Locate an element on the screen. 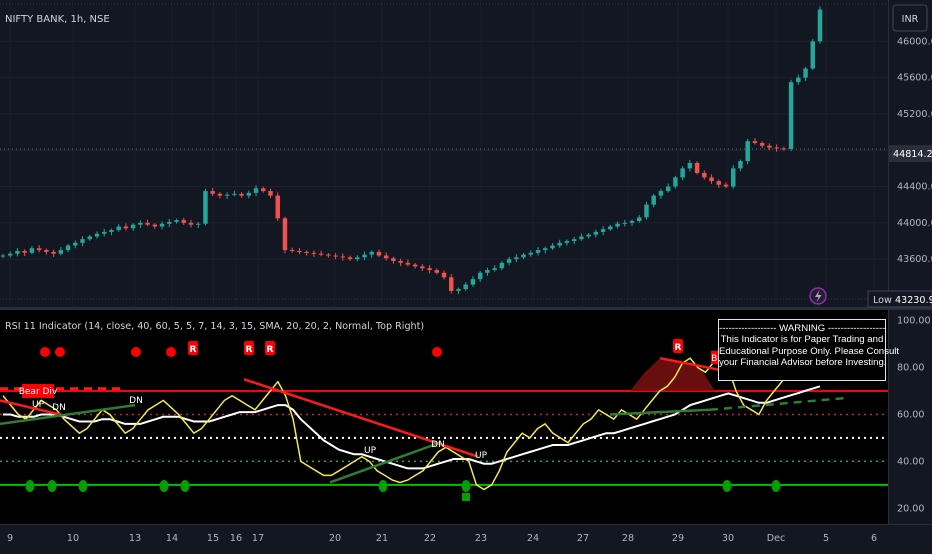  price-tick-label: 46000.00 is located at coordinates (914, 41).